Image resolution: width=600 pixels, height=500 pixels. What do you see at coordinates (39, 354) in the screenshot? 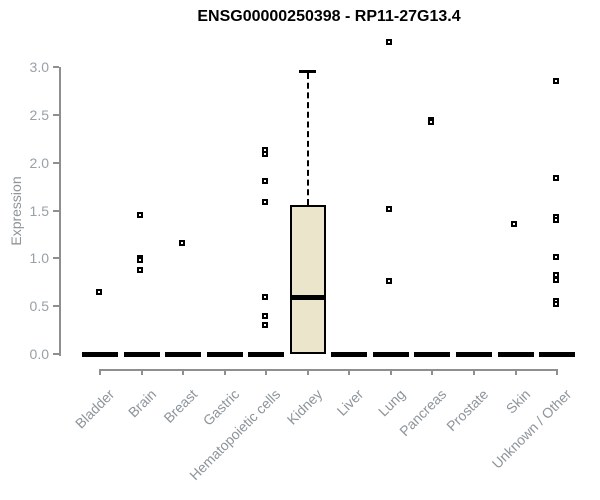
I see `y-axis-tick-label: 0.0` at bounding box center [39, 354].